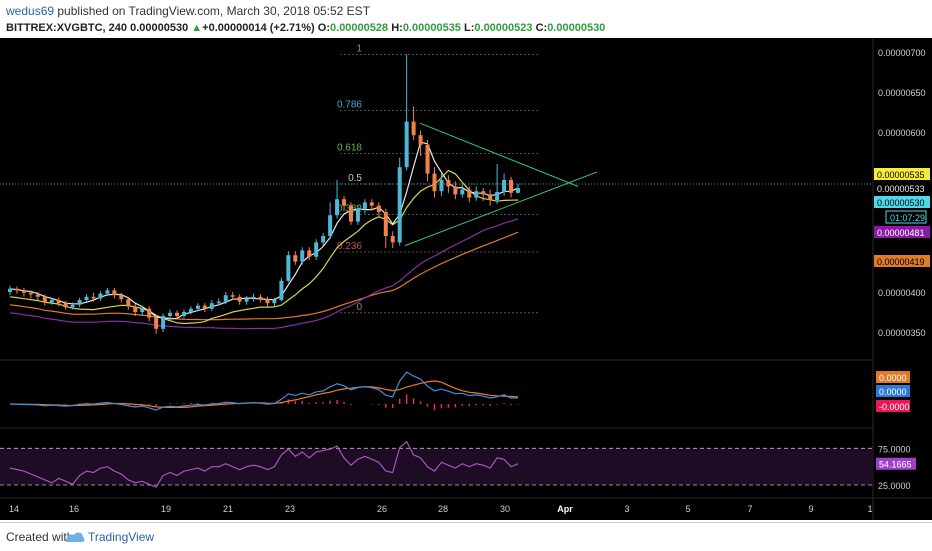  I want to click on open-label: O:, so click(324, 28).